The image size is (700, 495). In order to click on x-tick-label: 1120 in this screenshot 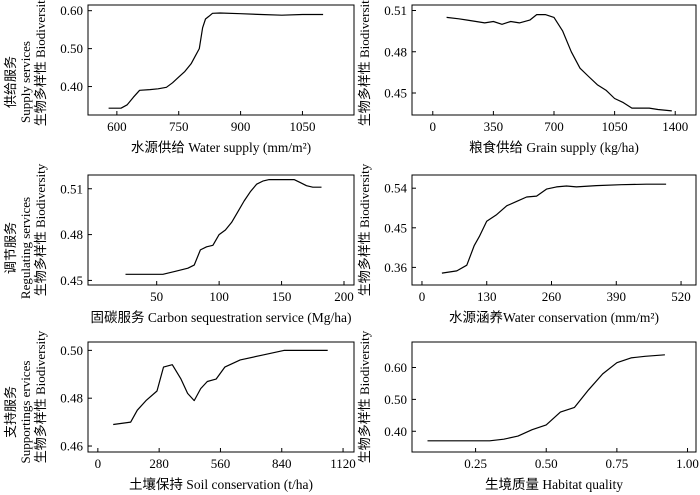, I will do `click(343, 463)`.